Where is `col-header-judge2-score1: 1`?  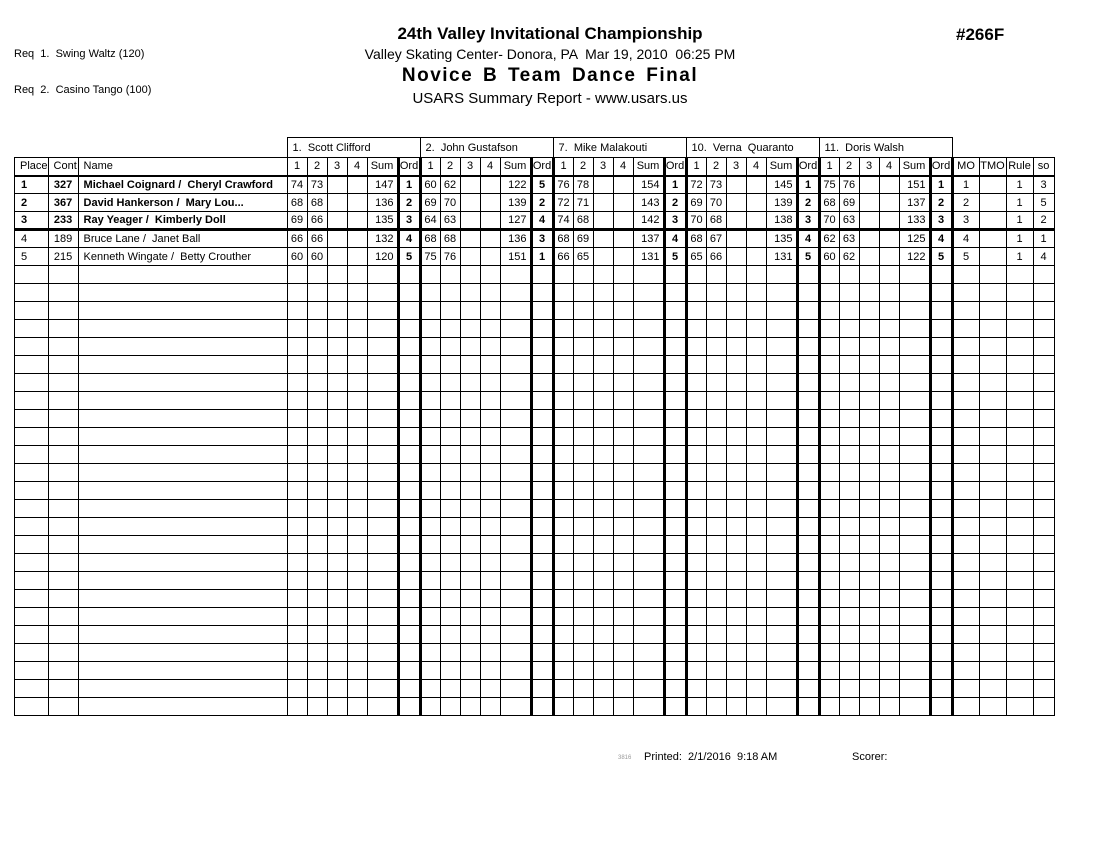
col-header-judge2-score1: 1 is located at coordinates (430, 167).